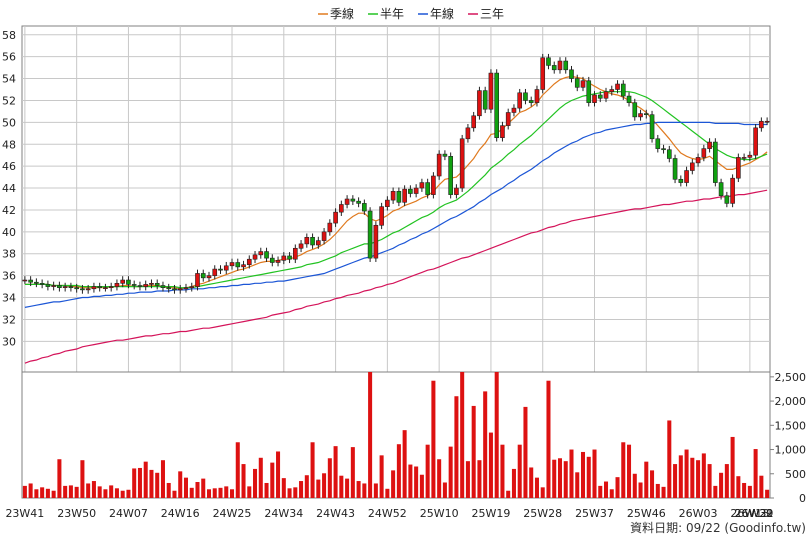 This screenshot has height=540, width=808. I want to click on x-tick-7: 24W52, so click(387, 513).